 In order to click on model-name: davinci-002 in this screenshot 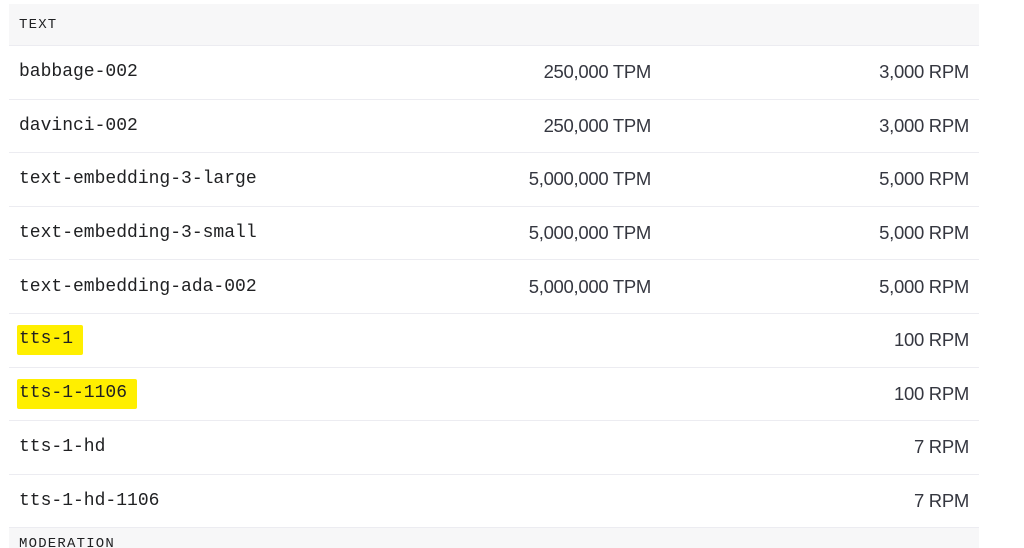, I will do `click(78, 126)`.